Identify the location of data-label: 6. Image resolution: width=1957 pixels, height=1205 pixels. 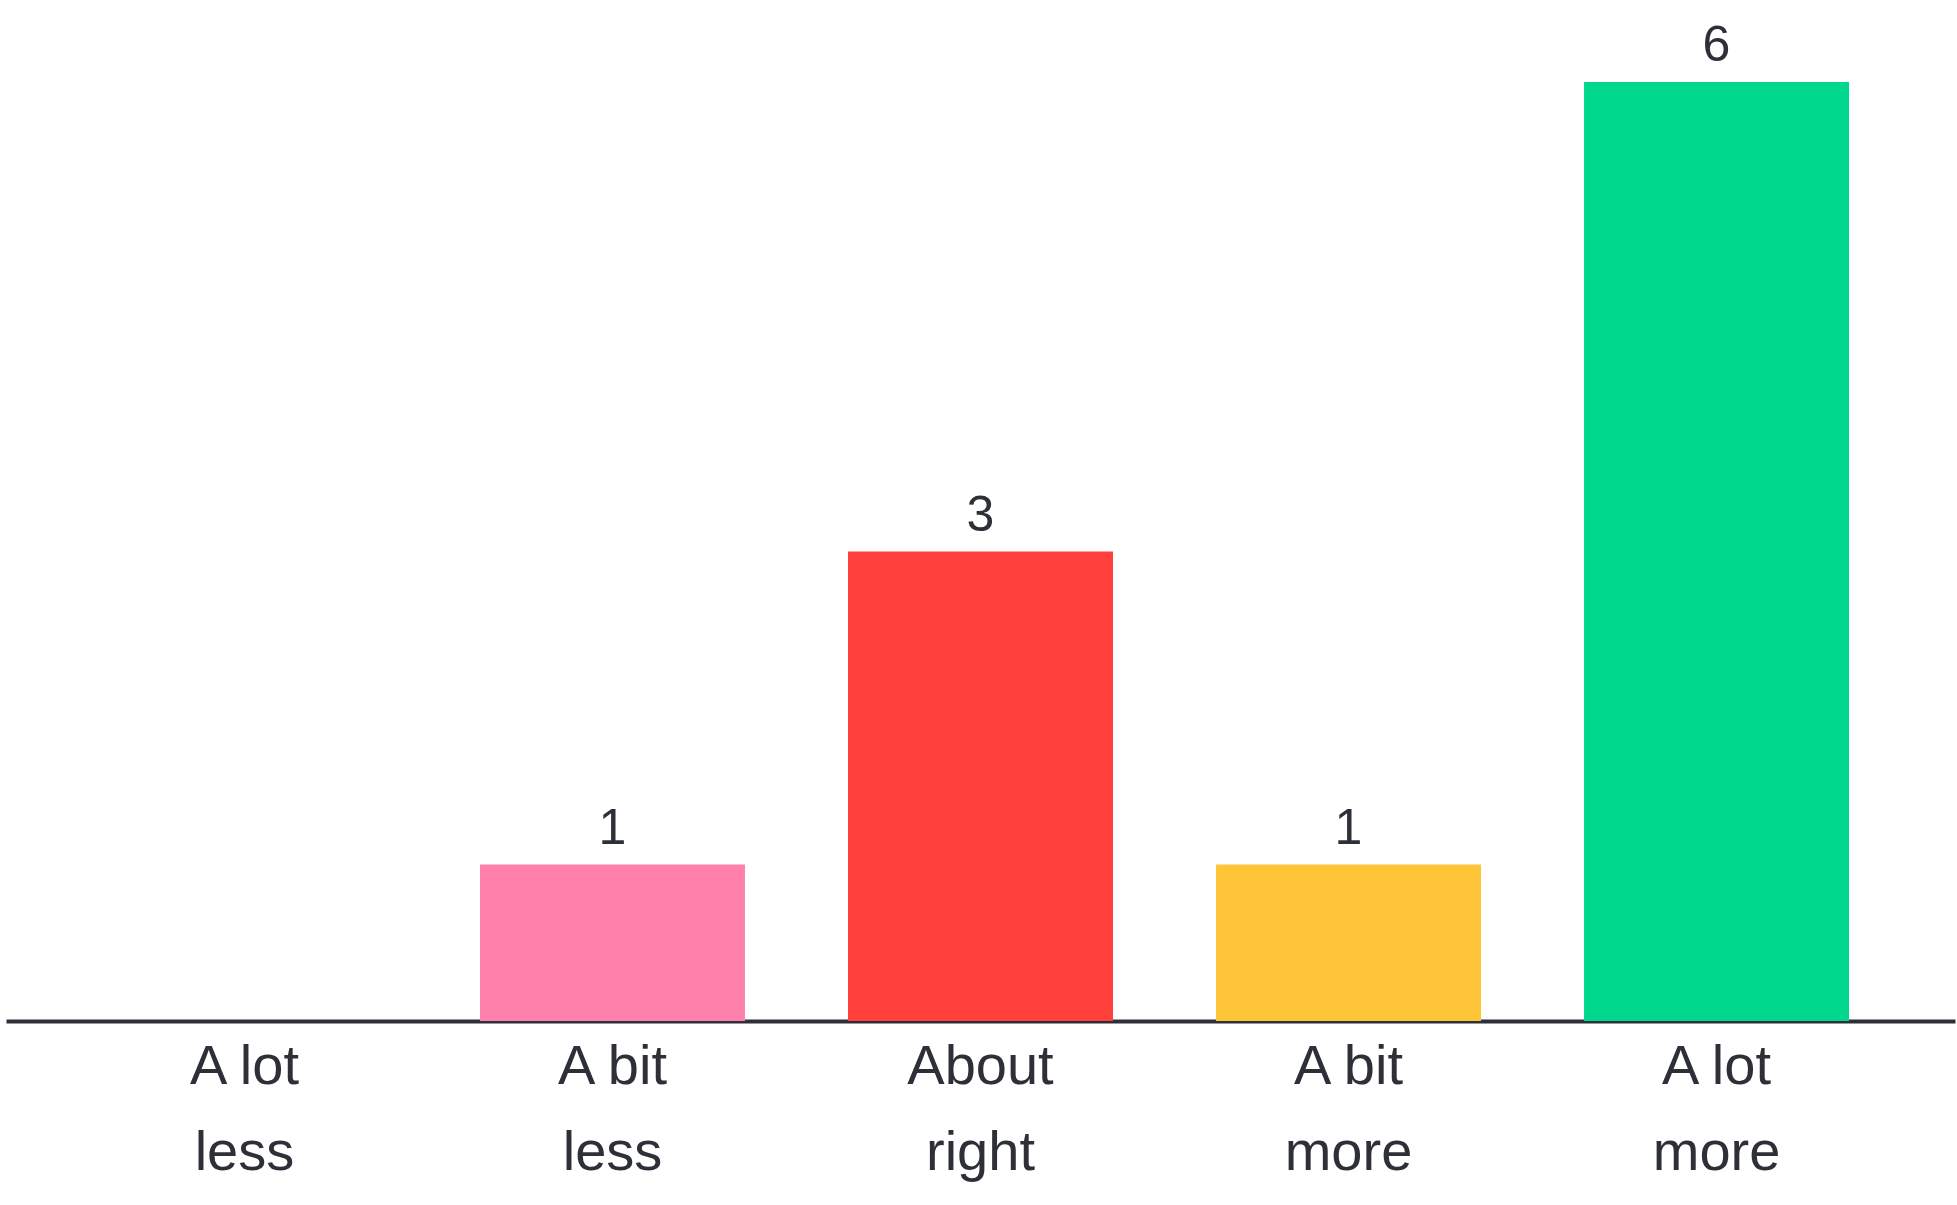
(1716, 44).